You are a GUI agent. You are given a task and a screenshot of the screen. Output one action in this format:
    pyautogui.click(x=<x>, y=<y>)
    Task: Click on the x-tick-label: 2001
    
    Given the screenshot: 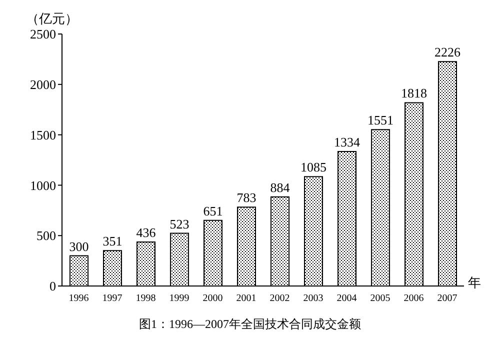 What is the action you would take?
    pyautogui.click(x=246, y=298)
    